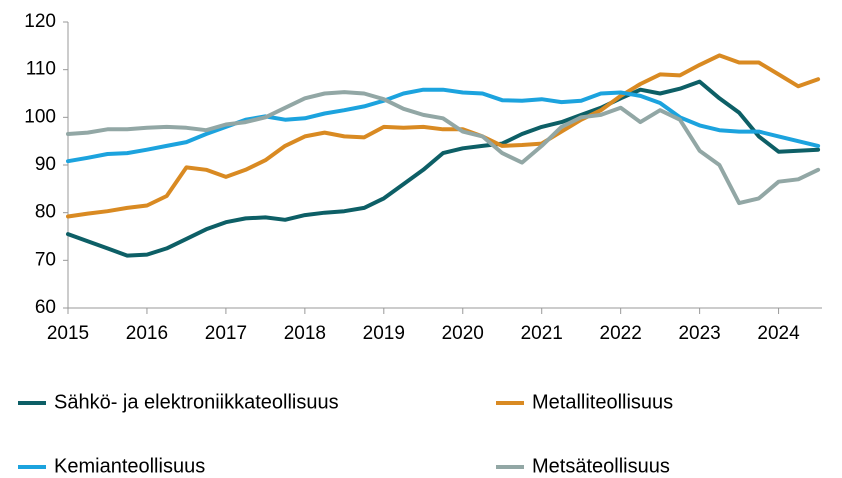 The image size is (842, 478). What do you see at coordinates (129, 466) in the screenshot?
I see `legend-label: Kemianteollisuus` at bounding box center [129, 466].